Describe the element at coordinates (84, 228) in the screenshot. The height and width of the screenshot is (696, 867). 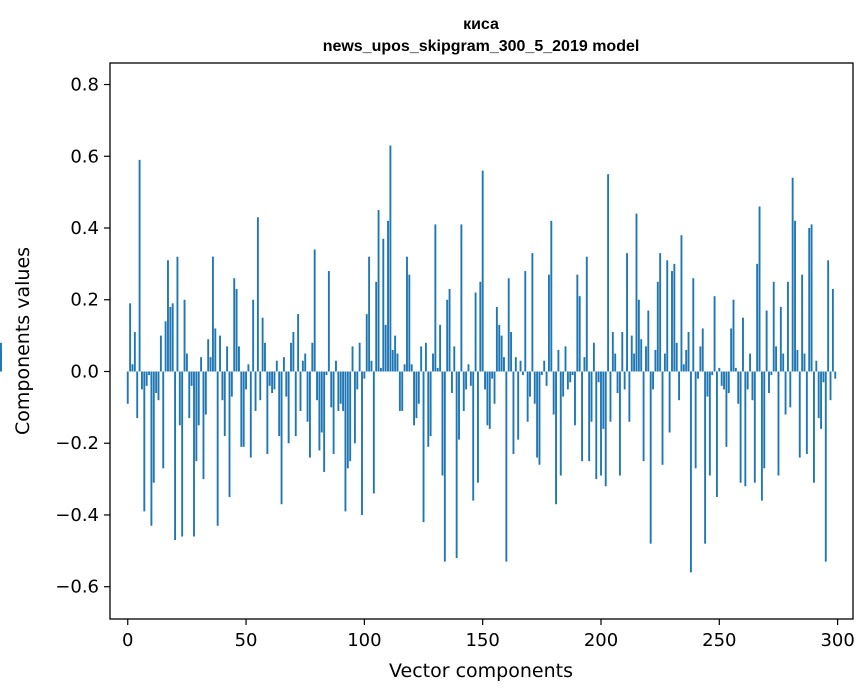
I see `y-tick-label: 0.4` at that location.